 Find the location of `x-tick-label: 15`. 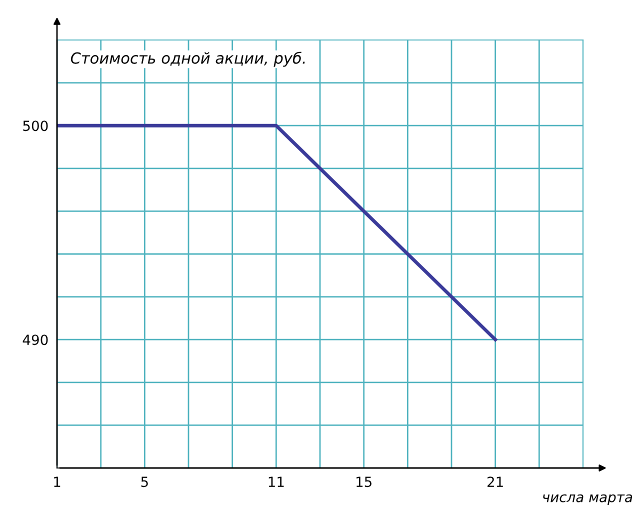

x-tick-label: 15 is located at coordinates (364, 482).